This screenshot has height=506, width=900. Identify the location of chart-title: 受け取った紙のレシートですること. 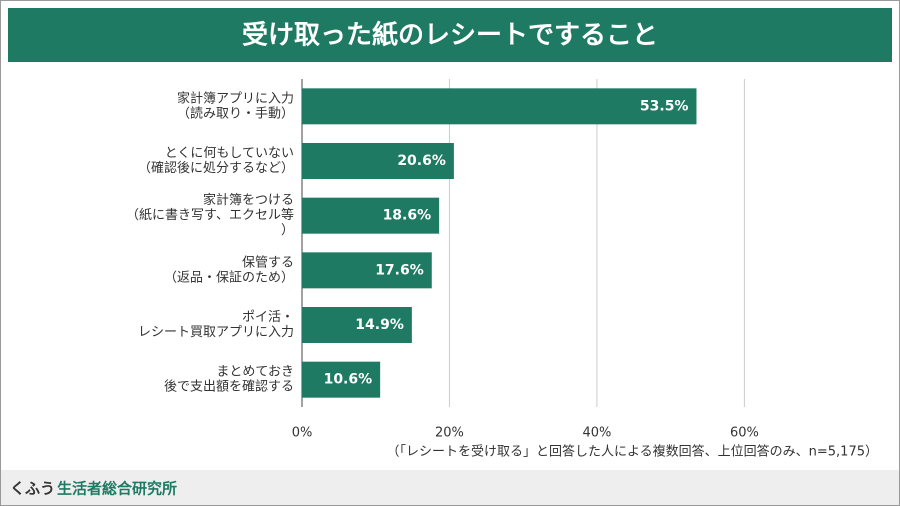
(450, 35).